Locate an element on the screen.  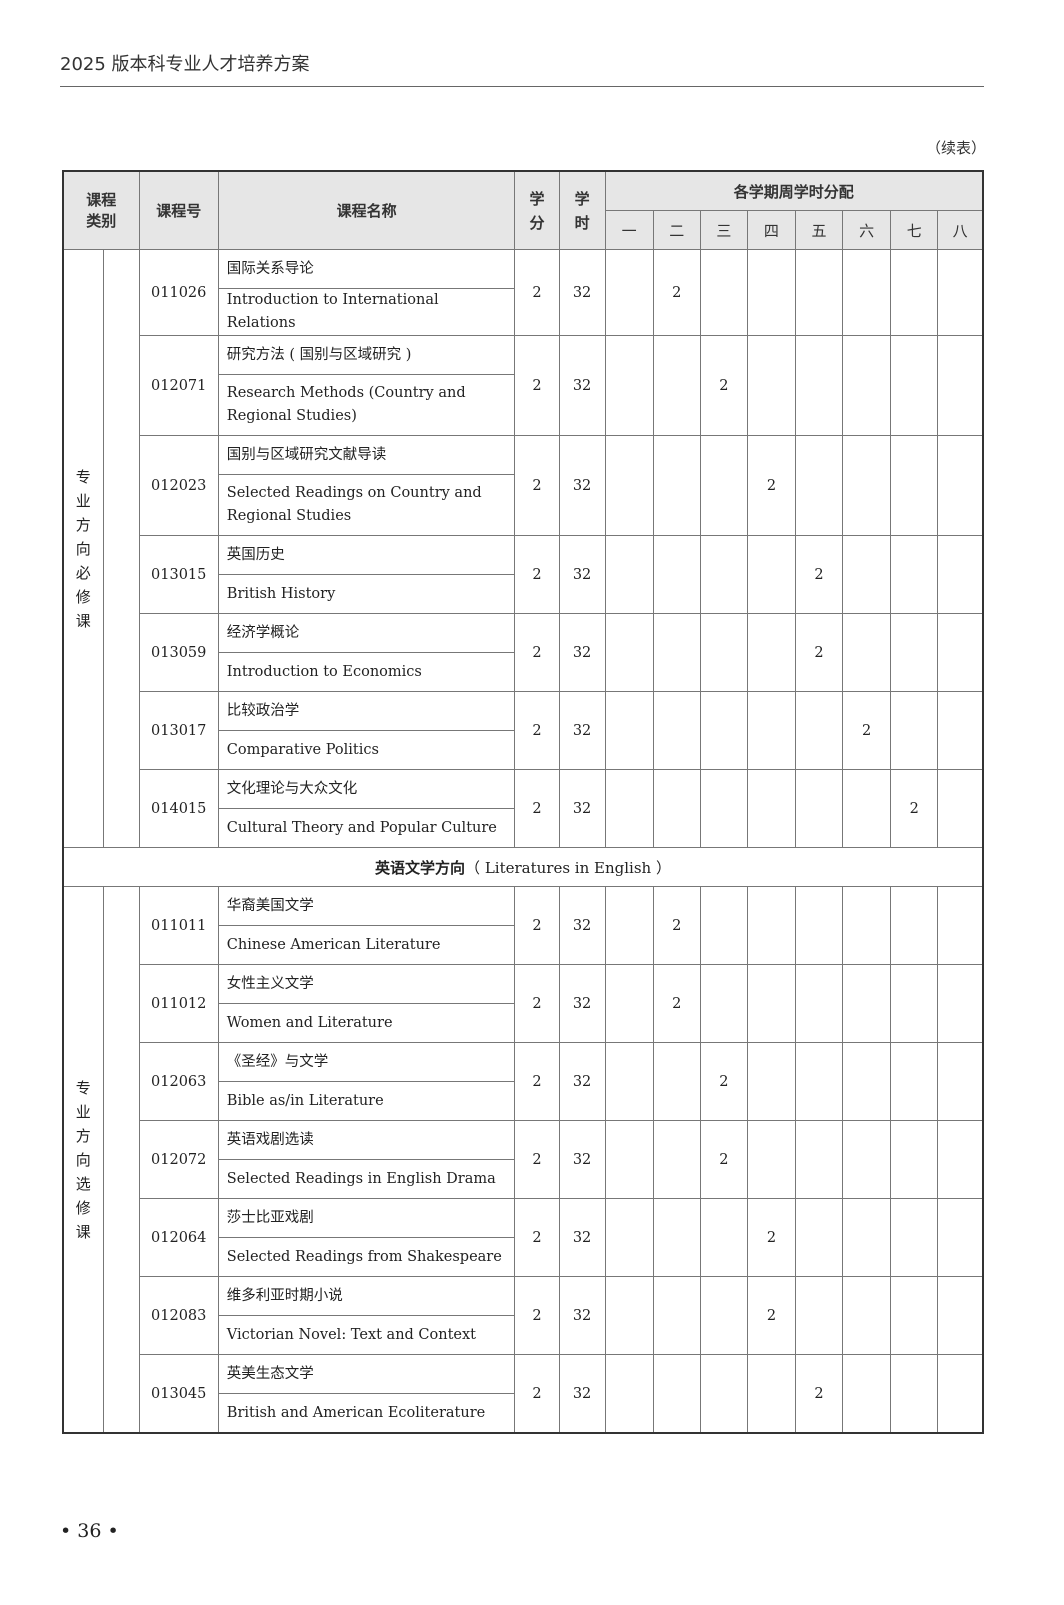
course-name-cn: 维多利亚时期小说 is located at coordinates (366, 1296).